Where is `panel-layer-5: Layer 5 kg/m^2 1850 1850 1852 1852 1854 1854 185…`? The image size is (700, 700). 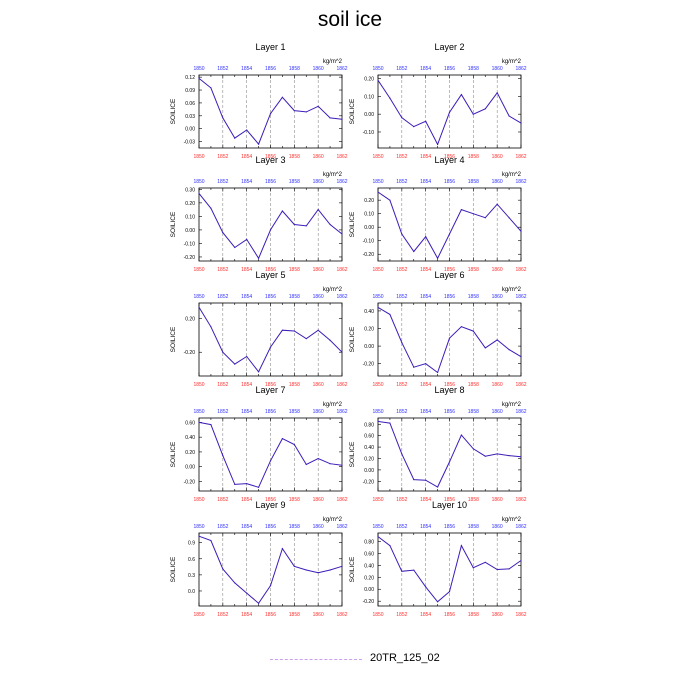
panel-layer-5: Layer 5 kg/m^2 1850 1850 1852 1852 1854 1854 185… is located at coordinates (259, 329).